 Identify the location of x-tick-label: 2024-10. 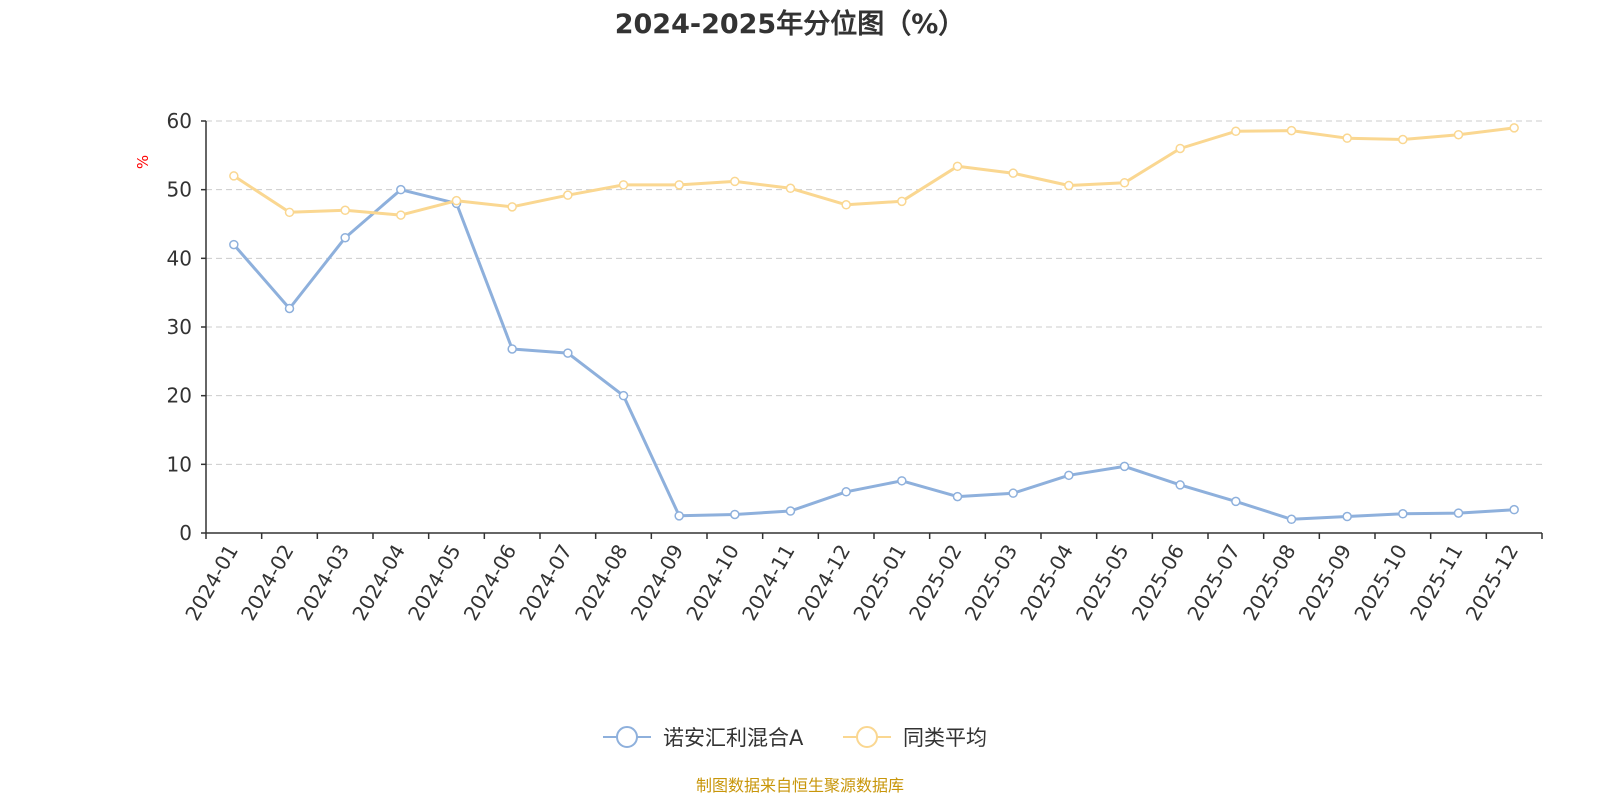
(712, 582).